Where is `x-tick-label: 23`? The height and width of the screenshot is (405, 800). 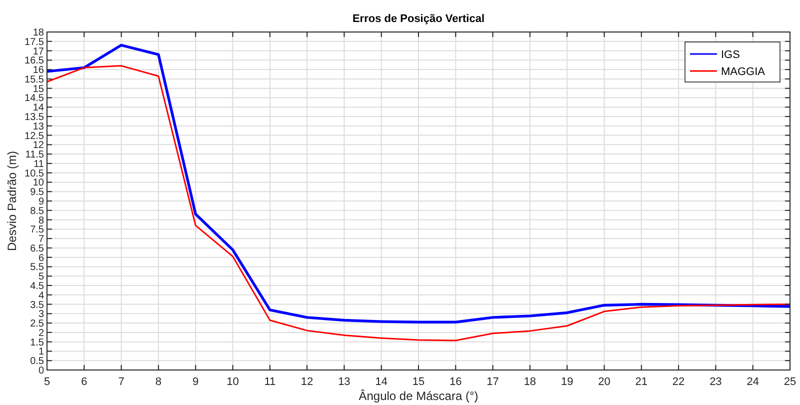 x-tick-label: 23 is located at coordinates (716, 382).